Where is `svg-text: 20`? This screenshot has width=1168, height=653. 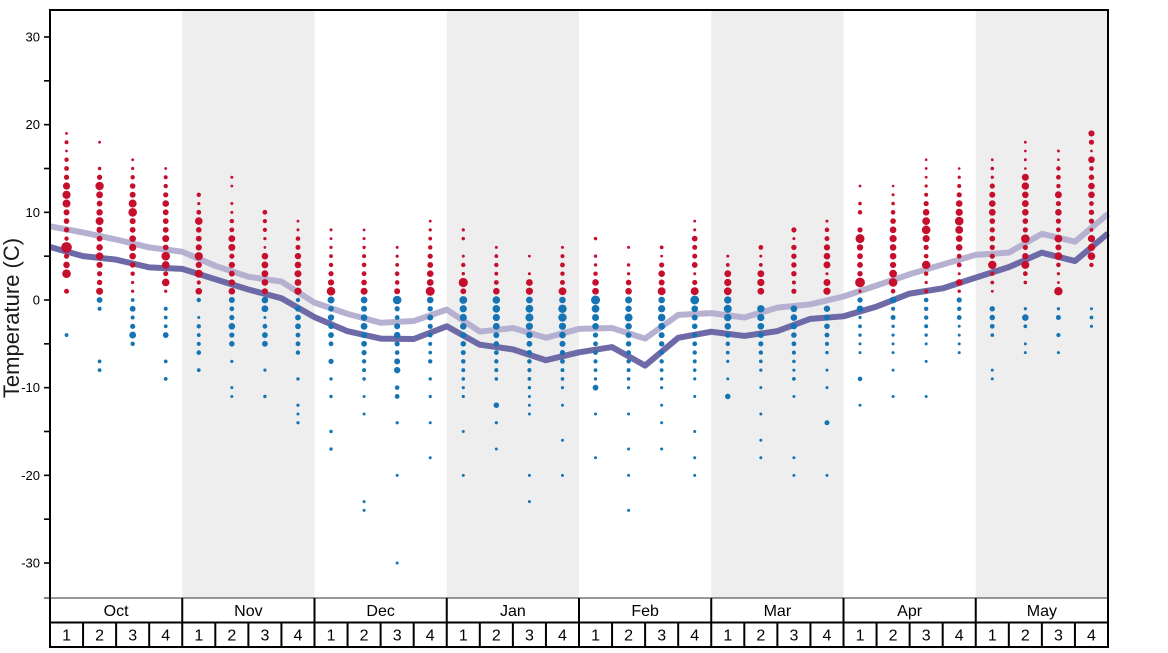 svg-text: 20 is located at coordinates (33, 124).